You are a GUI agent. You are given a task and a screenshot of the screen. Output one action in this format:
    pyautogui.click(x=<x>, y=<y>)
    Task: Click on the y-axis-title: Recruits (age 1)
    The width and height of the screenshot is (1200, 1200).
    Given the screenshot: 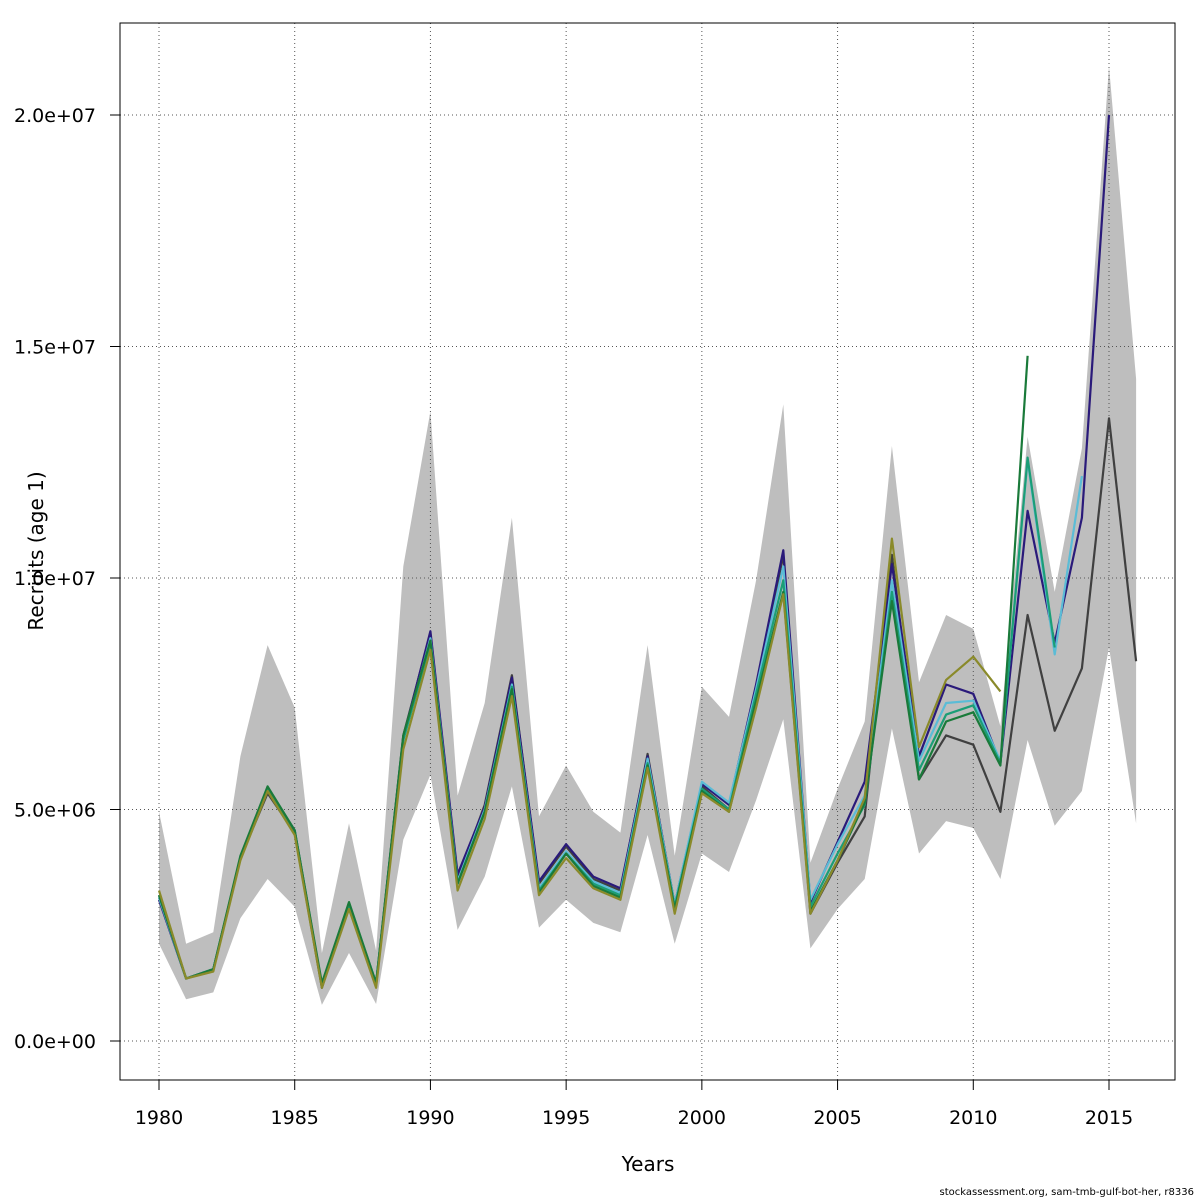 What is the action you would take?
    pyautogui.click(x=36, y=550)
    